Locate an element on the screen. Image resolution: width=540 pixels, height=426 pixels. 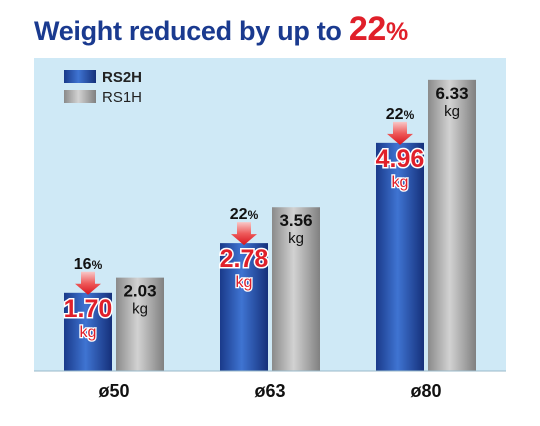
unit-label-rs1h-0: kg is located at coordinates (140, 309).